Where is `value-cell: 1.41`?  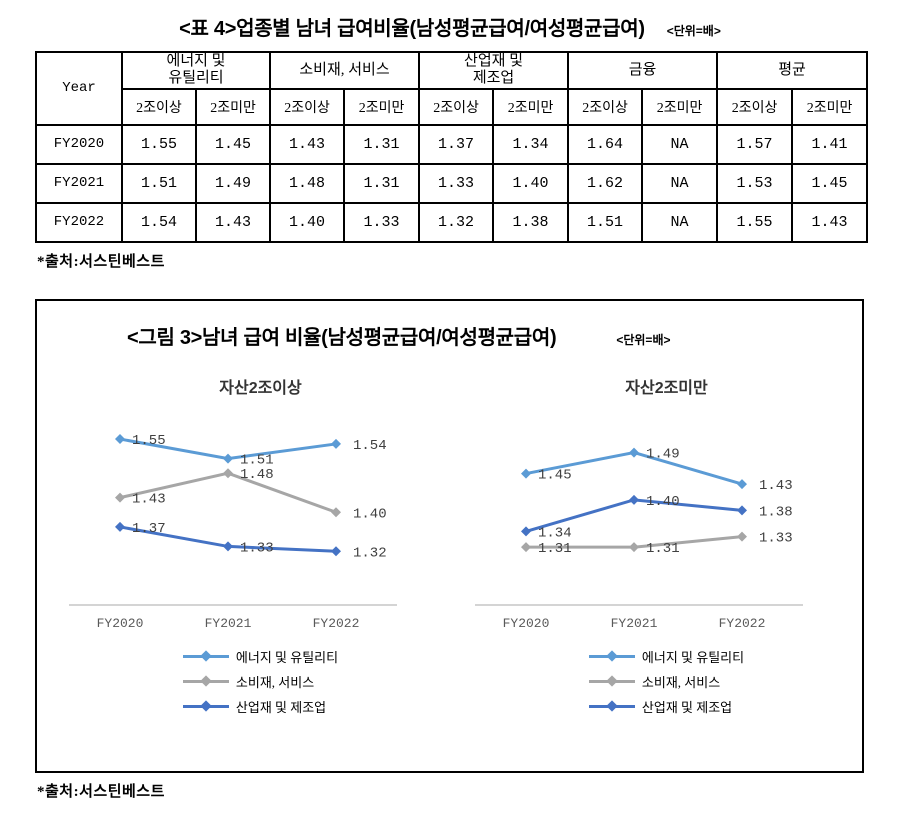
value-cell: 1.41 is located at coordinates (830, 144).